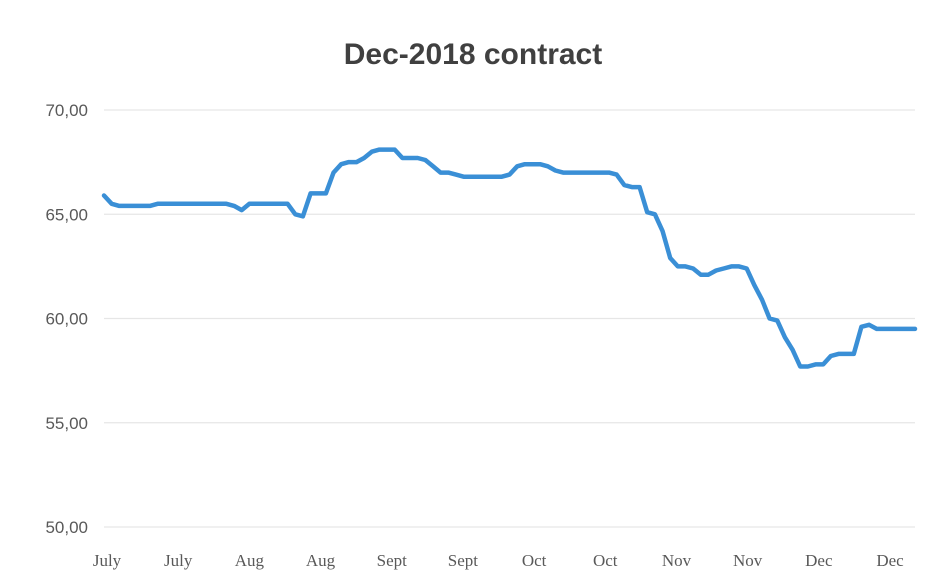 Image resolution: width=946 pixels, height=585 pixels. I want to click on y-tick-label: 60,00, so click(66, 319).